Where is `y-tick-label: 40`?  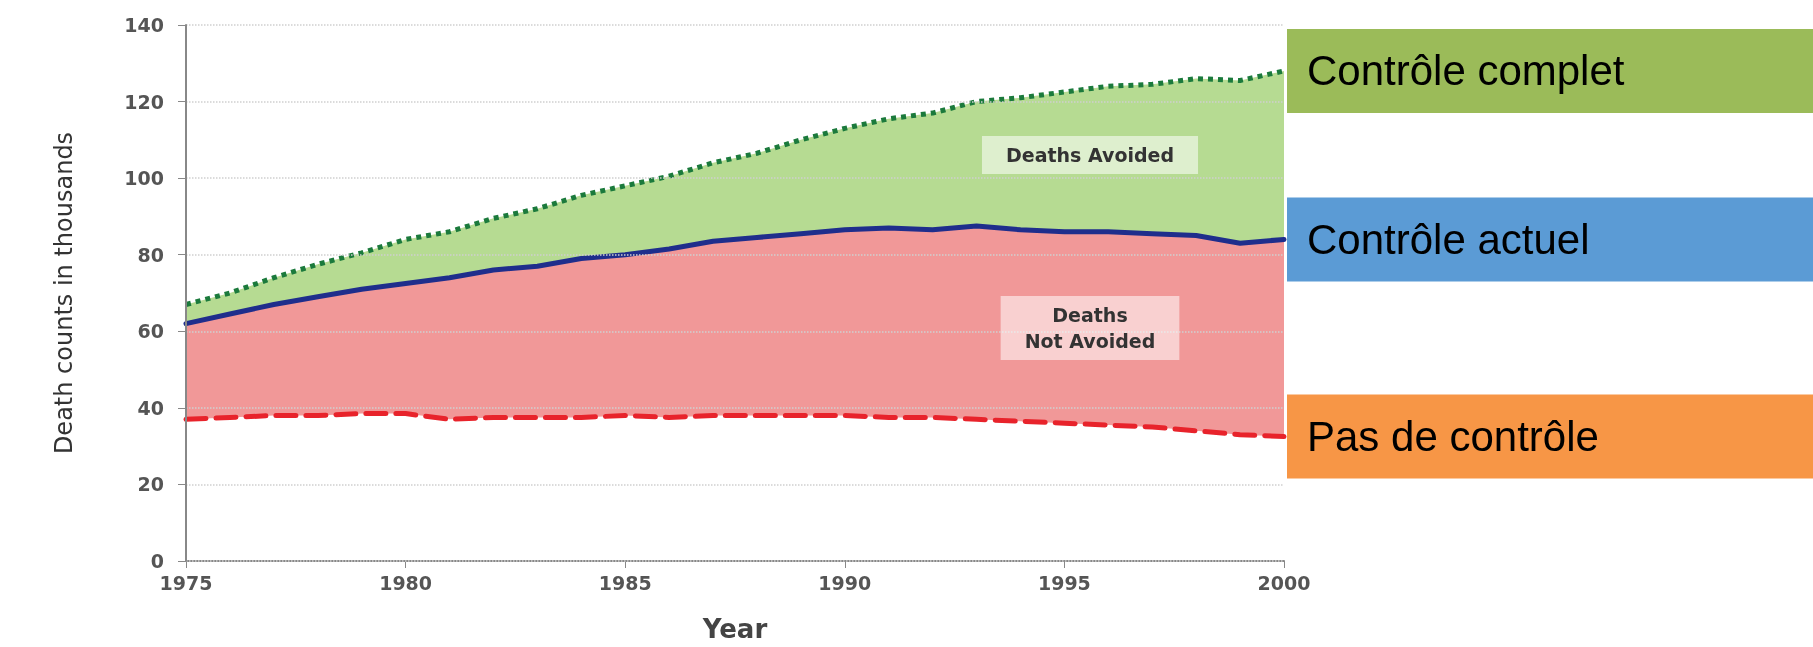 y-tick-label: 40 is located at coordinates (150, 407).